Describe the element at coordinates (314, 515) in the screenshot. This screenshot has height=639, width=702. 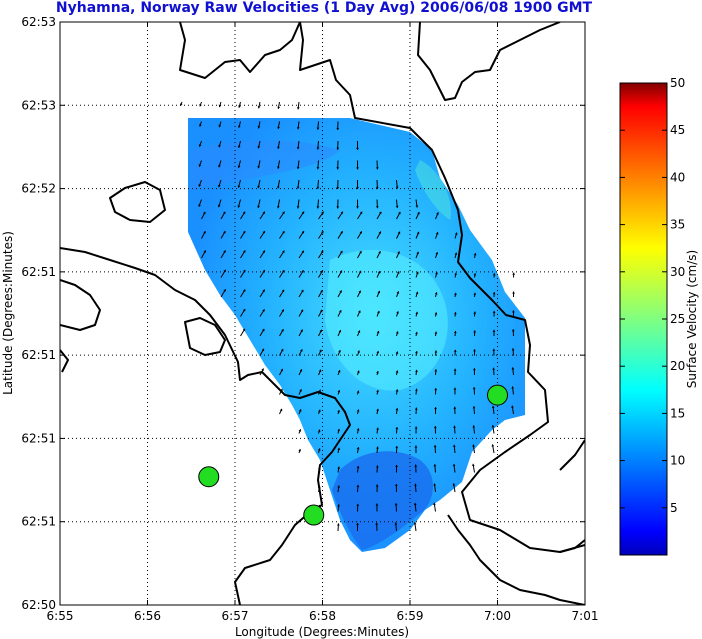
I see `site-2-marker` at that location.